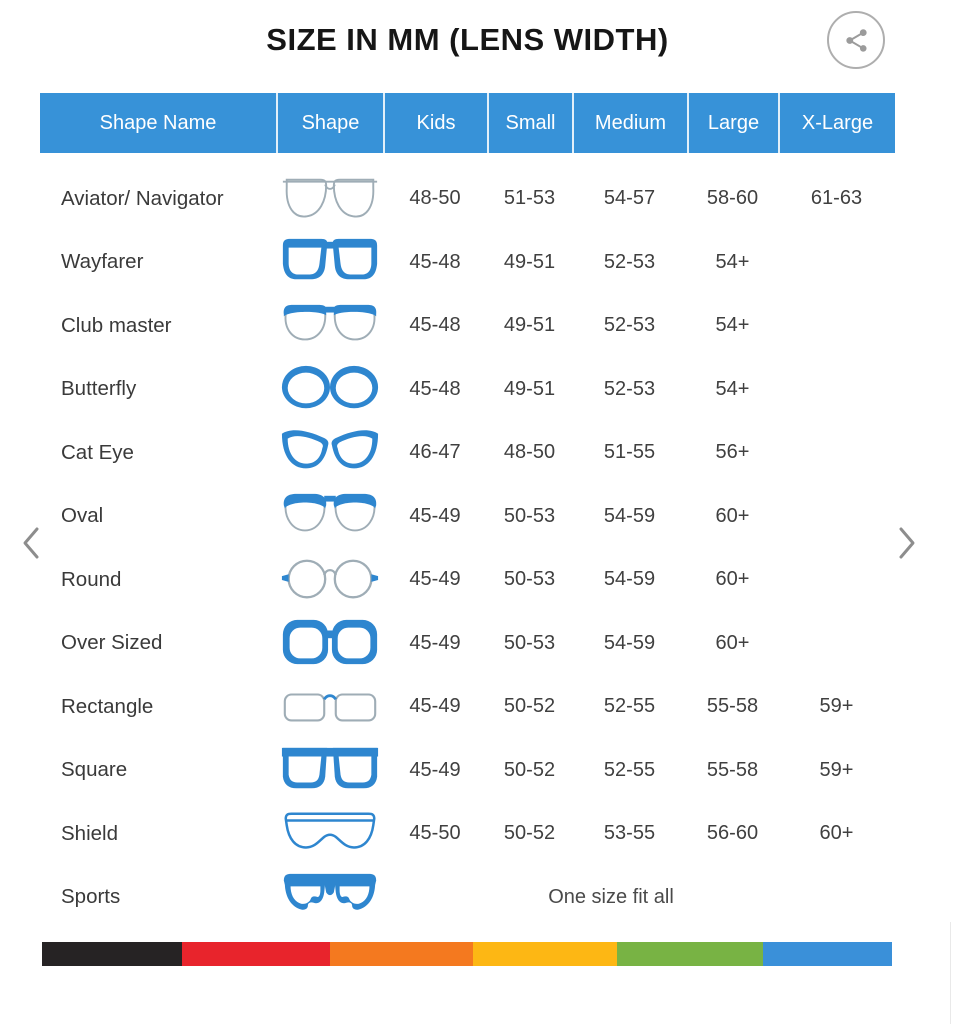  What do you see at coordinates (732, 123) in the screenshot?
I see `column-header-large: Large` at bounding box center [732, 123].